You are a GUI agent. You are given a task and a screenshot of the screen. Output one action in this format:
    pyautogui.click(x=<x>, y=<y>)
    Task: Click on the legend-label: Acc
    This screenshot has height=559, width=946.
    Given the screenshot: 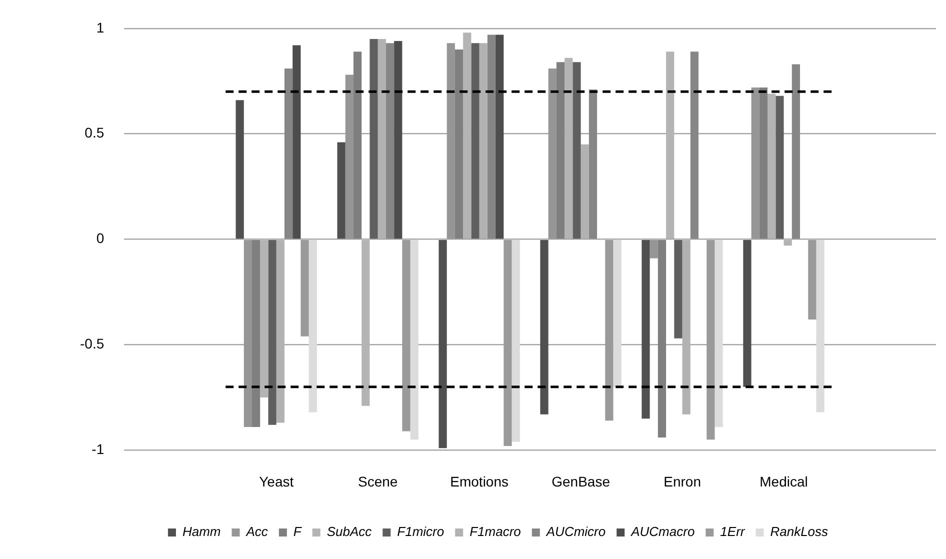 What is the action you would take?
    pyautogui.click(x=256, y=532)
    